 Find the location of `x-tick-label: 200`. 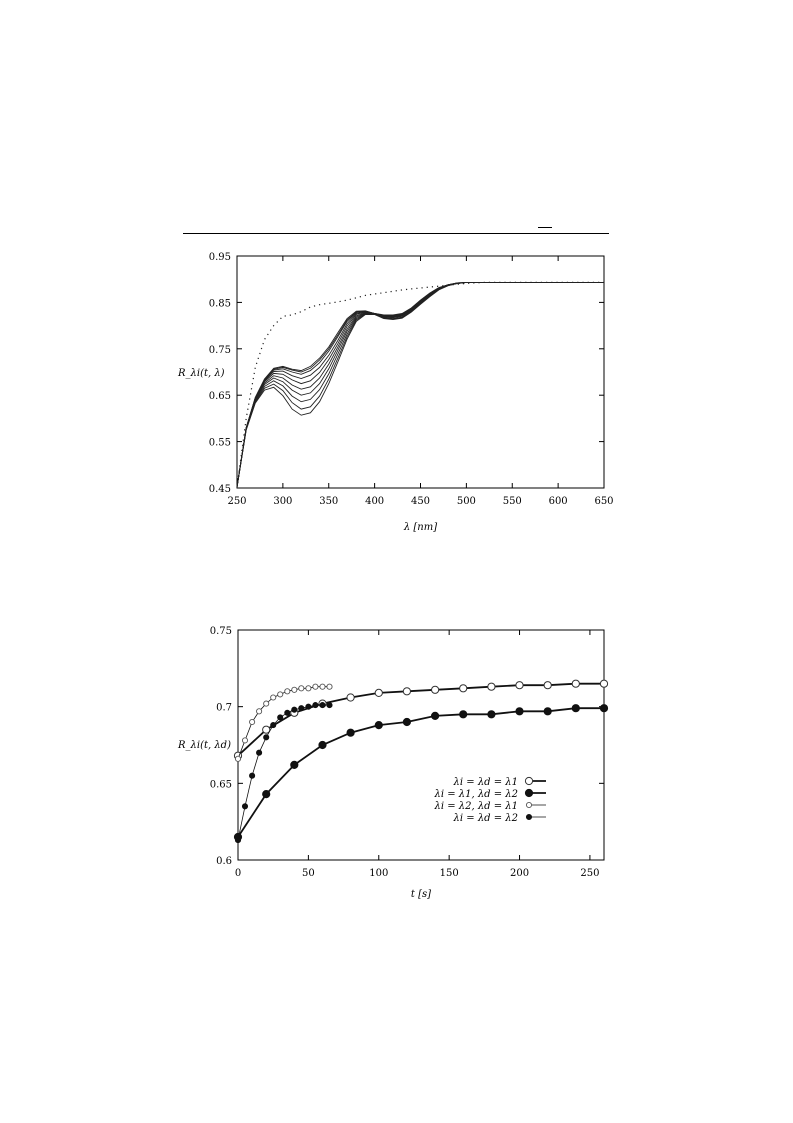

x-tick-label: 200 is located at coordinates (519, 873).